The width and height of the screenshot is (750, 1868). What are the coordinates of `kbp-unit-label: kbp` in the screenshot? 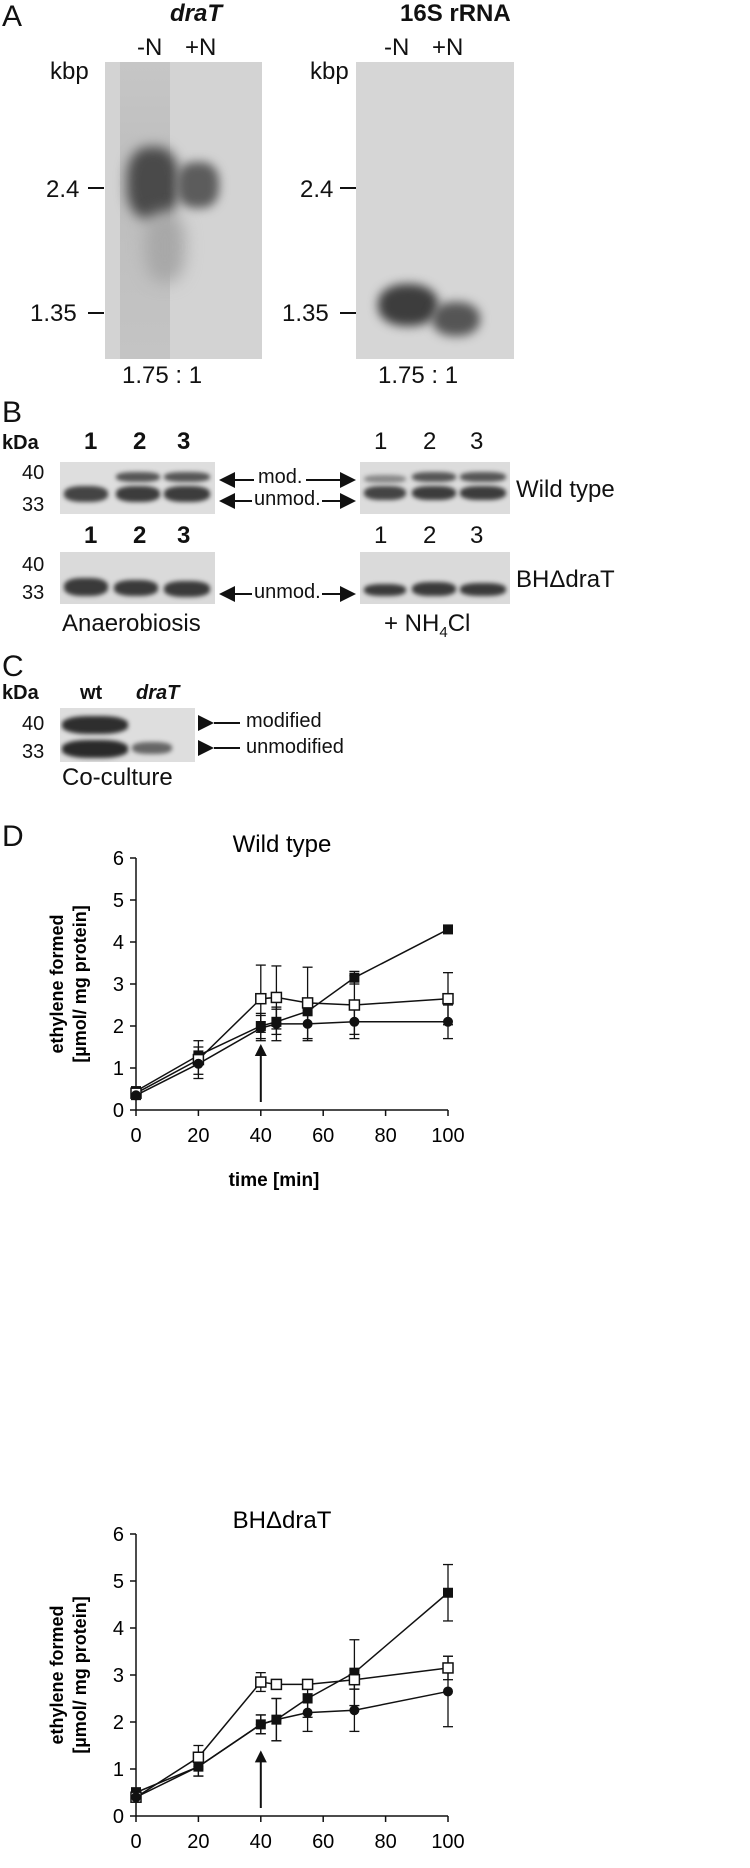 It's located at (69, 71).